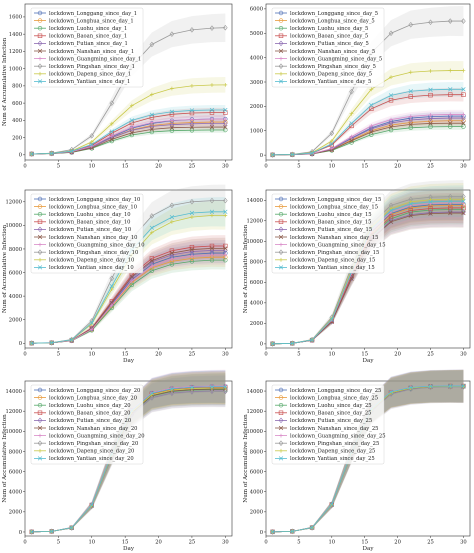  What do you see at coordinates (17, 87) in the screenshot?
I see `y-tick-label: 800` at bounding box center [17, 87].